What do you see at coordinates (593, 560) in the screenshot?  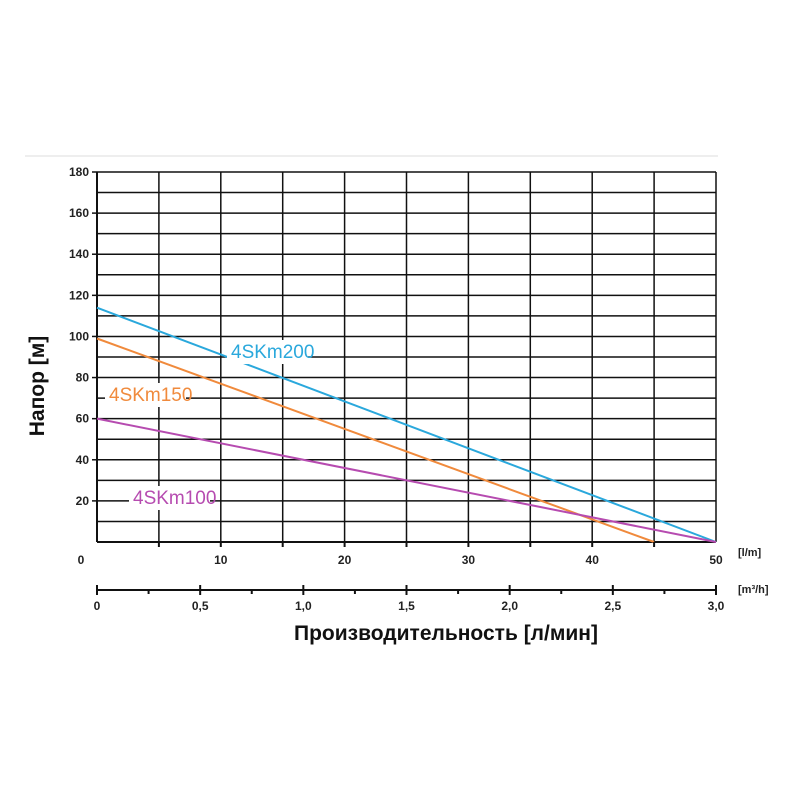 I see `x-tick-label: 40` at bounding box center [593, 560].